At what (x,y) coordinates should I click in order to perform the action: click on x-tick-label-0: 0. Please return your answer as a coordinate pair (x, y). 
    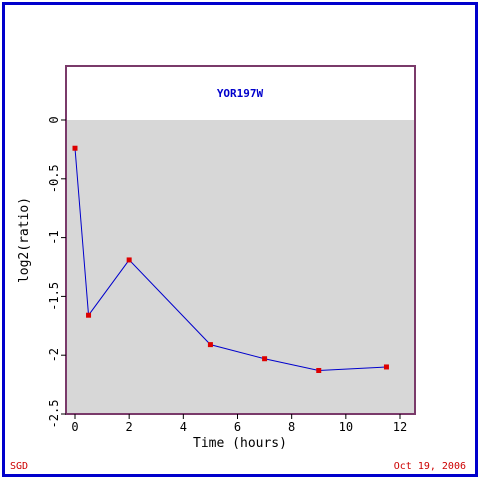
    Looking at the image, I should click on (74, 427).